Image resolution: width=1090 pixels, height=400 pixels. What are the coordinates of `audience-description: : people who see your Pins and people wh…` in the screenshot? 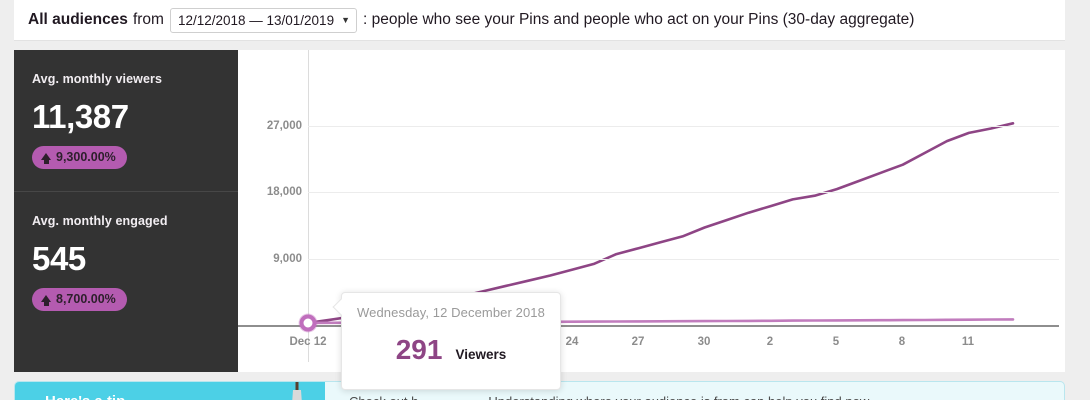 It's located at (639, 19).